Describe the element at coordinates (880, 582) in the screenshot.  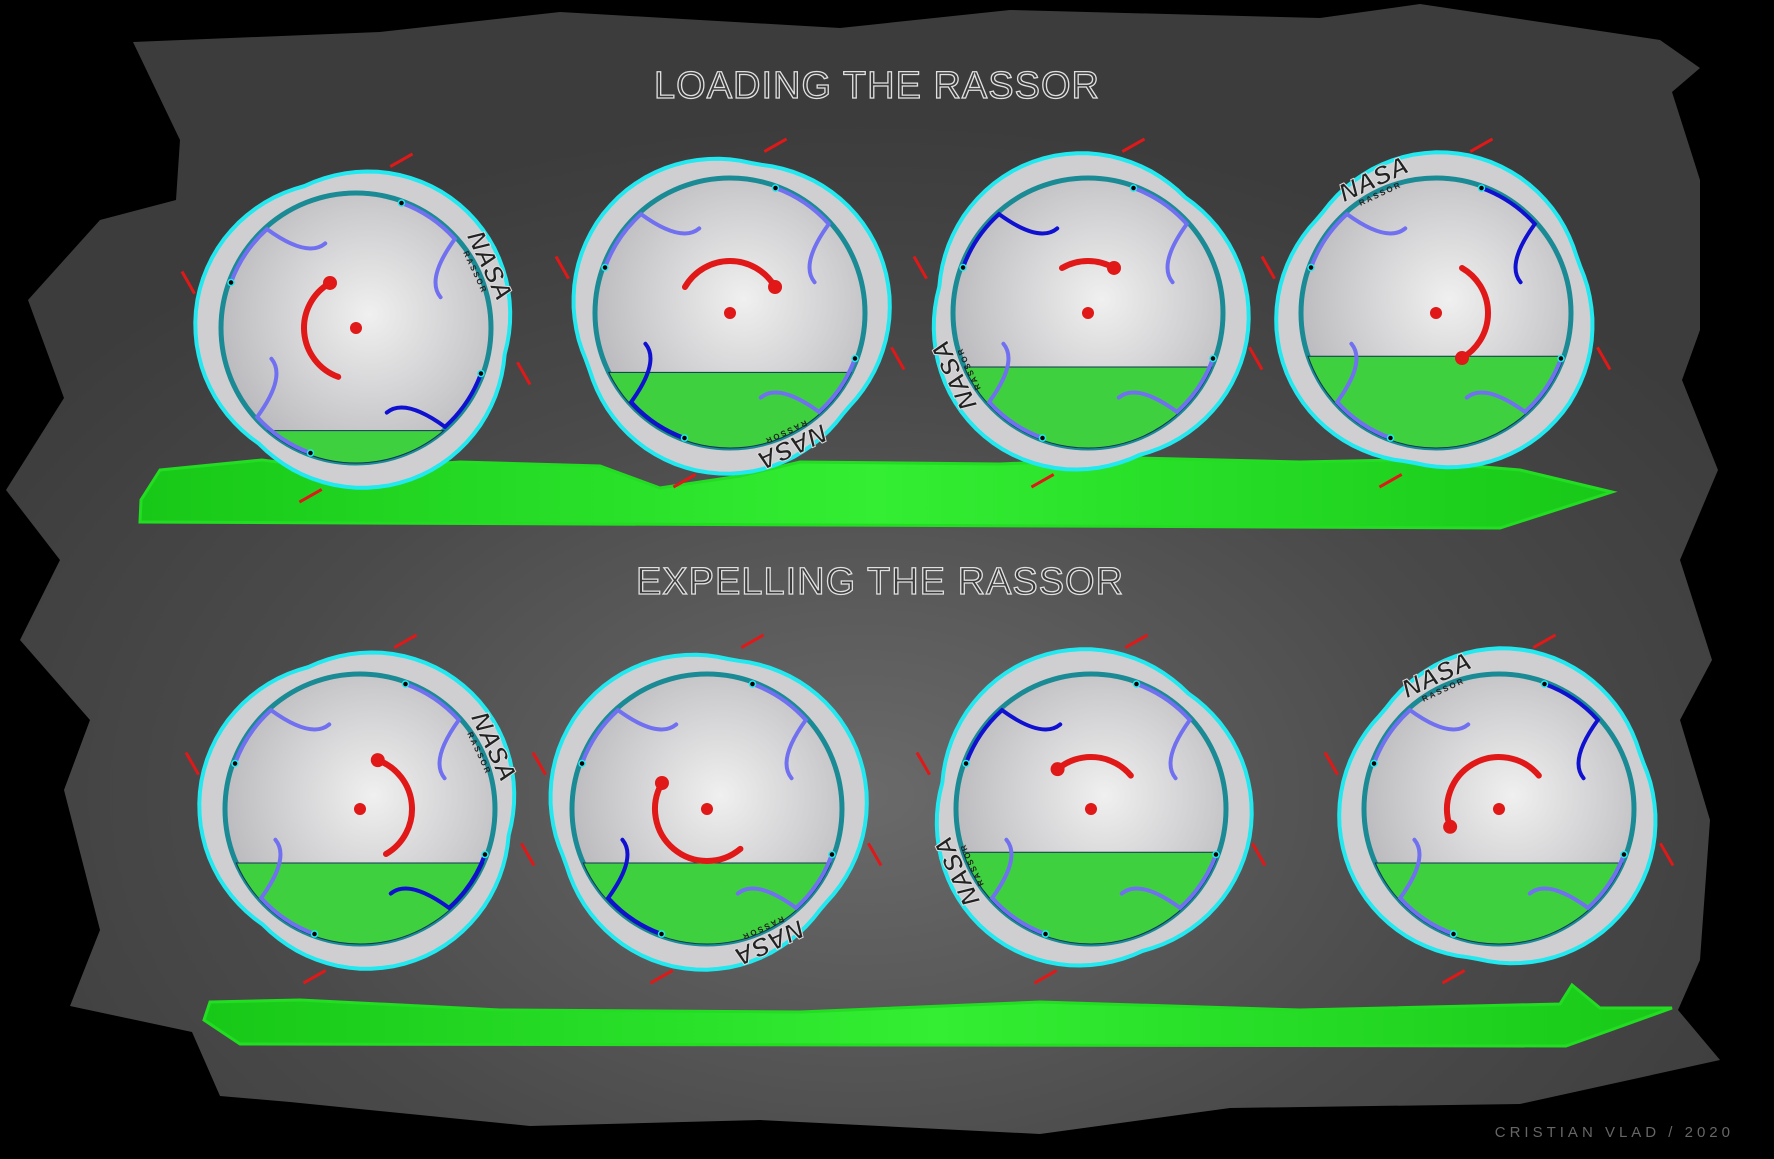
I see `expelling-title: EXPELLING THE RASSOR` at that location.